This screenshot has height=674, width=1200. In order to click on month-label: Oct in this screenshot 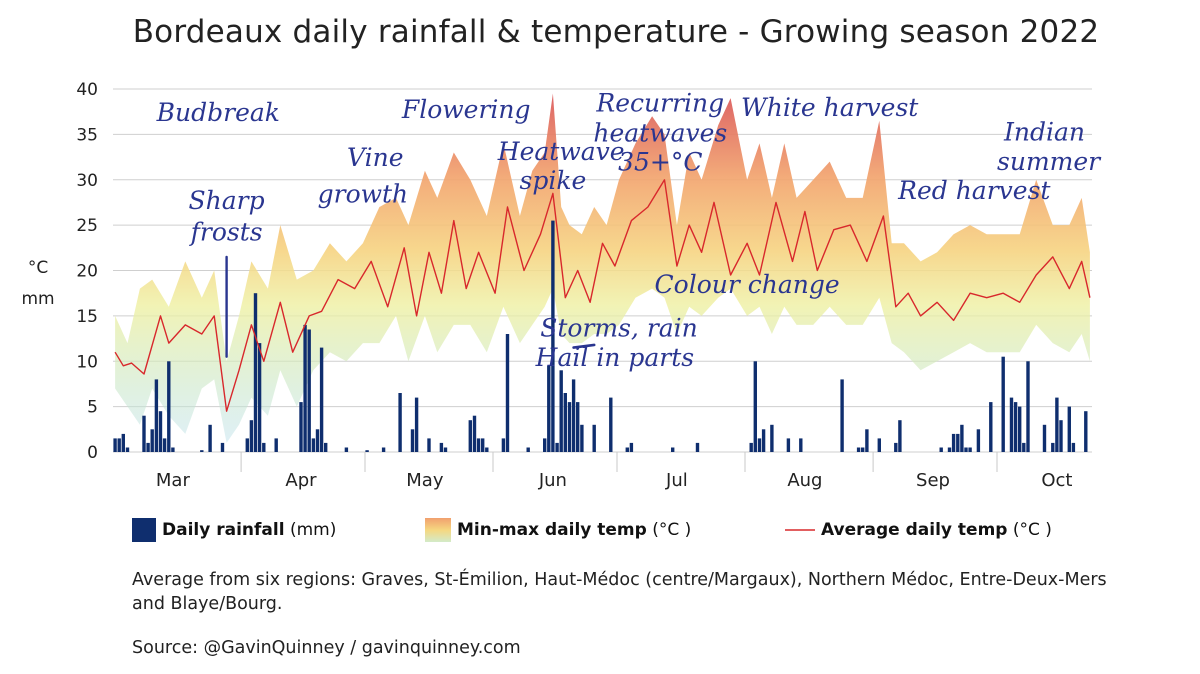, I will do `click(1056, 480)`.